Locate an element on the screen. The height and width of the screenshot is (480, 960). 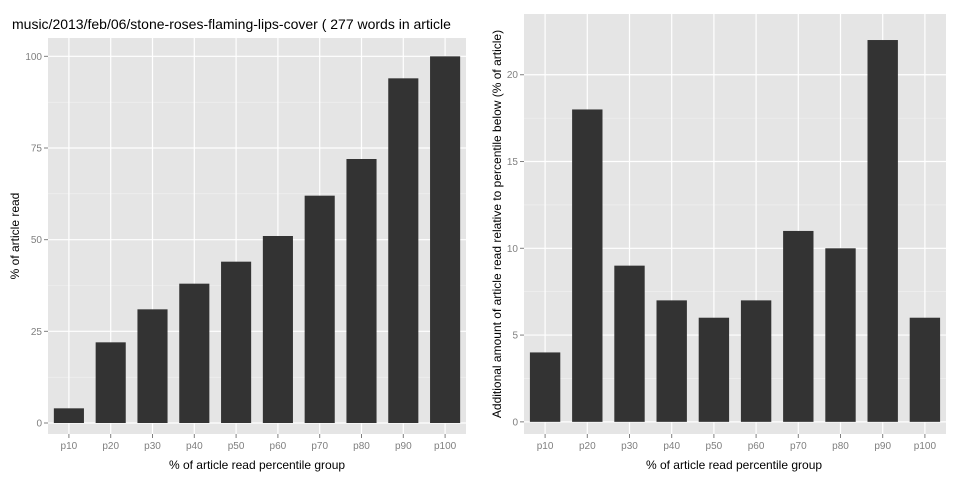
right-x-tick-label: p30 is located at coordinates (629, 446).